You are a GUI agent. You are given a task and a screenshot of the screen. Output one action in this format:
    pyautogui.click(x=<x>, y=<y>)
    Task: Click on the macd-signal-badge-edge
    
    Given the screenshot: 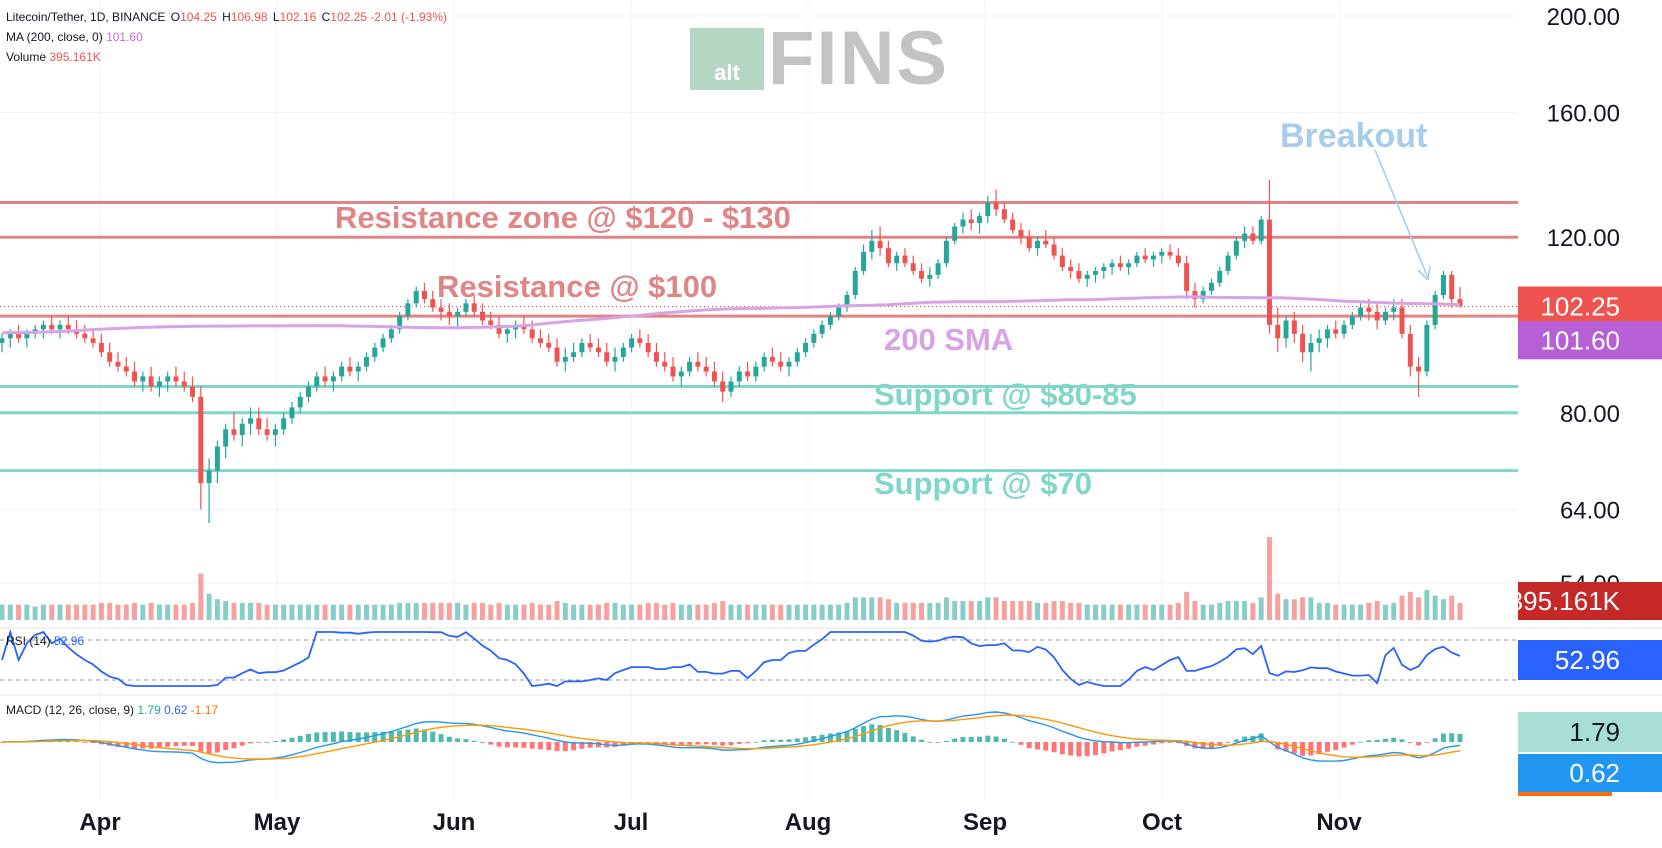 What is the action you would take?
    pyautogui.click(x=1565, y=794)
    